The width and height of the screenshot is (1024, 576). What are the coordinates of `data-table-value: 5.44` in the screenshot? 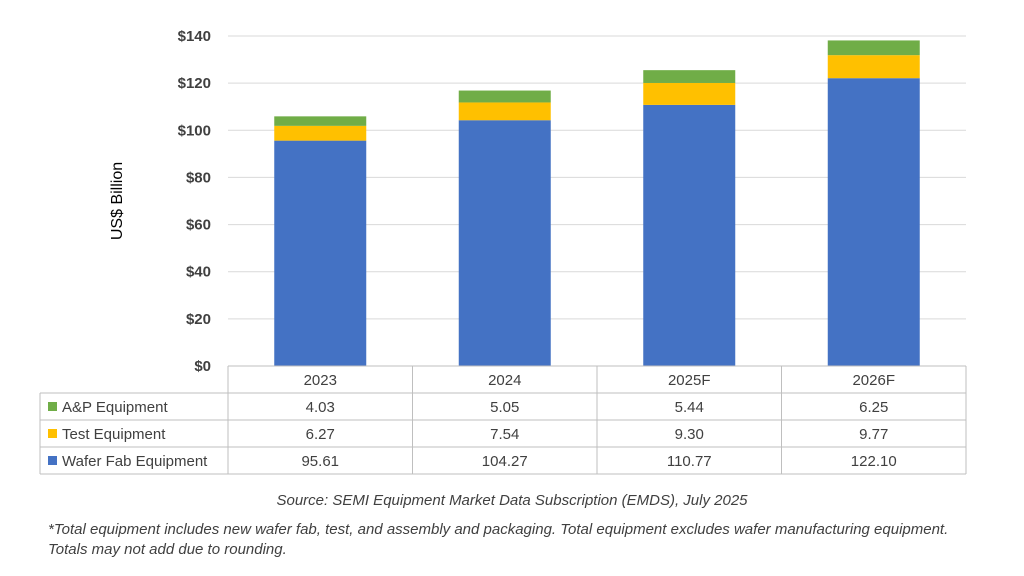 It's located at (689, 407).